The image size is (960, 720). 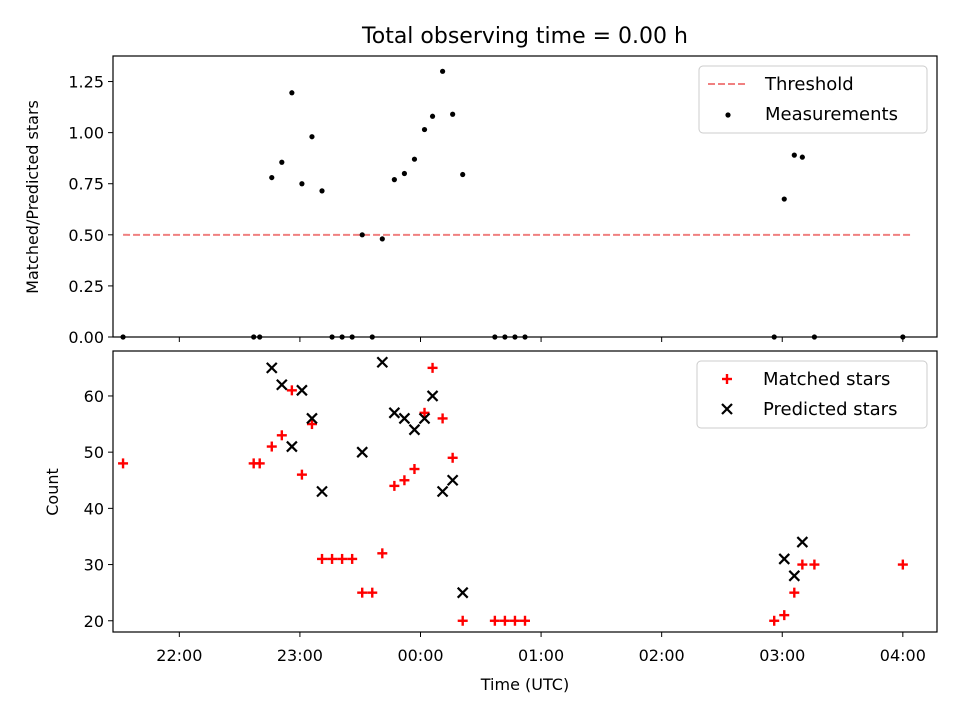 What do you see at coordinates (86, 82) in the screenshot?
I see `ratio-y-tick-label: 1.25` at bounding box center [86, 82].